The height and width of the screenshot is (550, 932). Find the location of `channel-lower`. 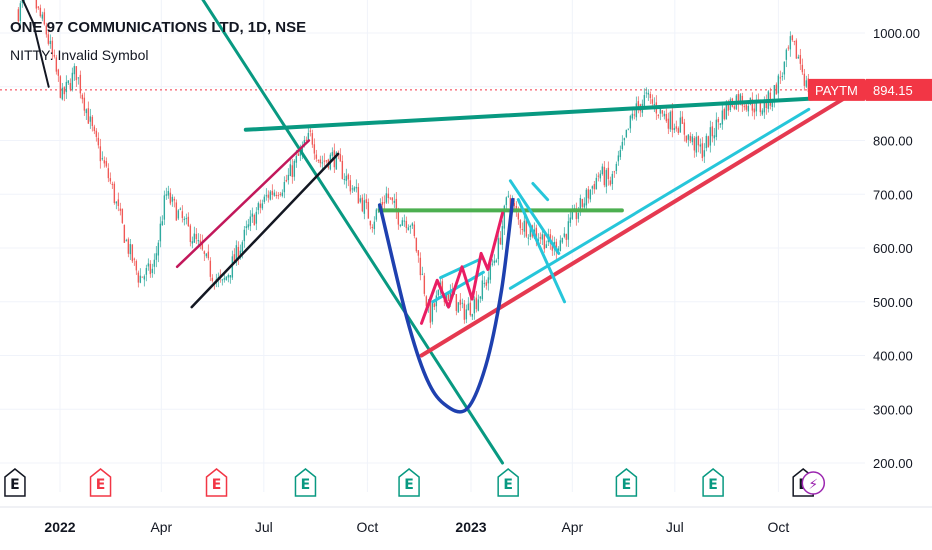

channel-lower is located at coordinates (265, 230).